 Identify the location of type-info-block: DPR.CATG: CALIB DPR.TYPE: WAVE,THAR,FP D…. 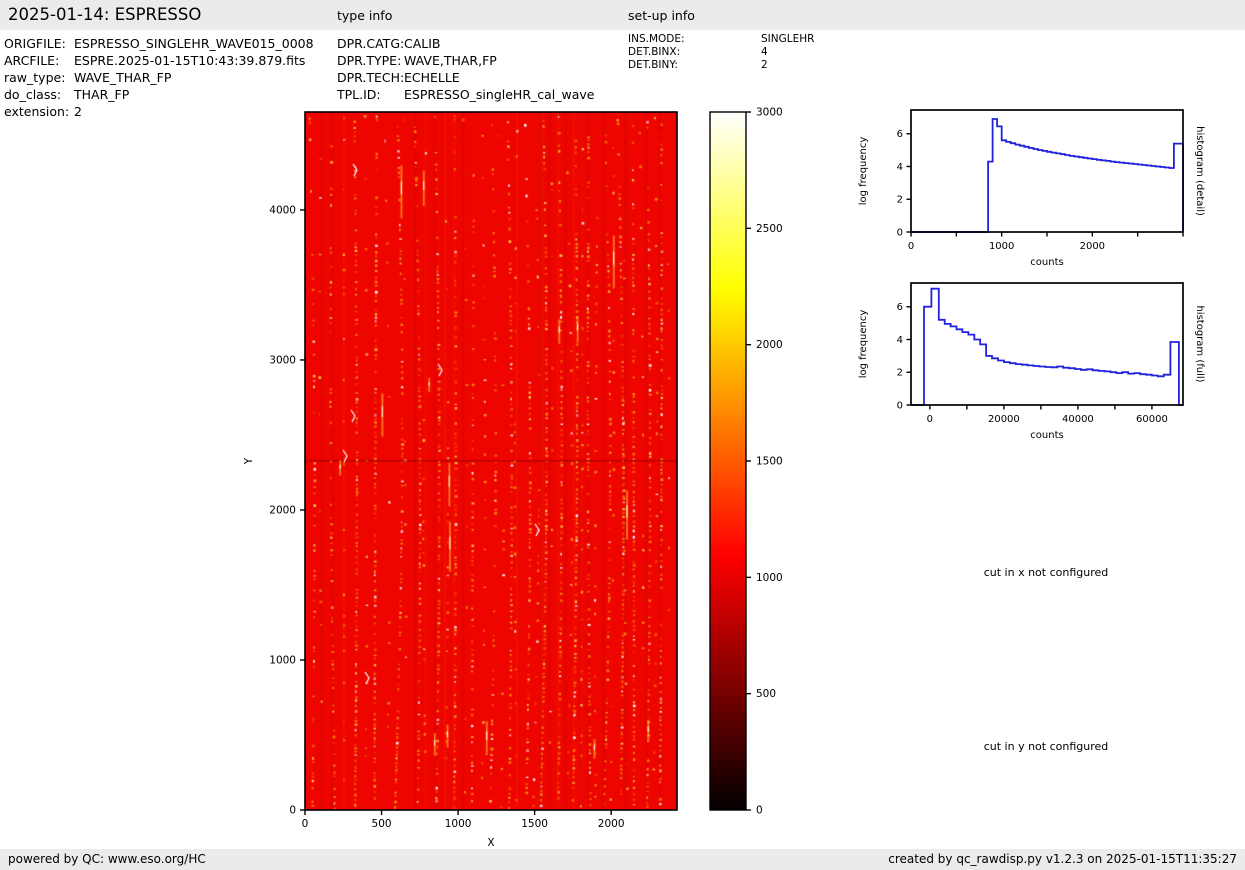
(465, 69).